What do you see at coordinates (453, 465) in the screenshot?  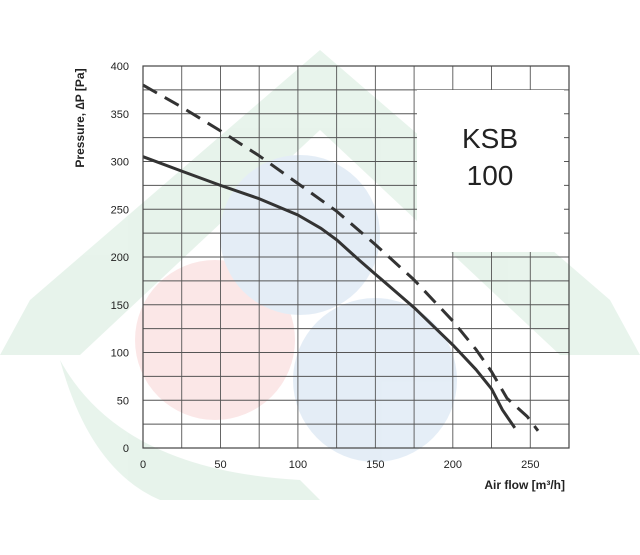 I see `x-tick-label: 200` at bounding box center [453, 465].